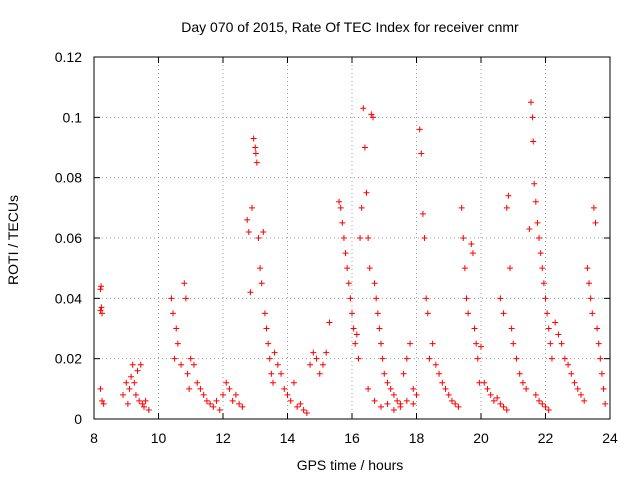 Image resolution: width=640 pixels, height=480 pixels. I want to click on y-tick-label: 0.06, so click(68, 238).